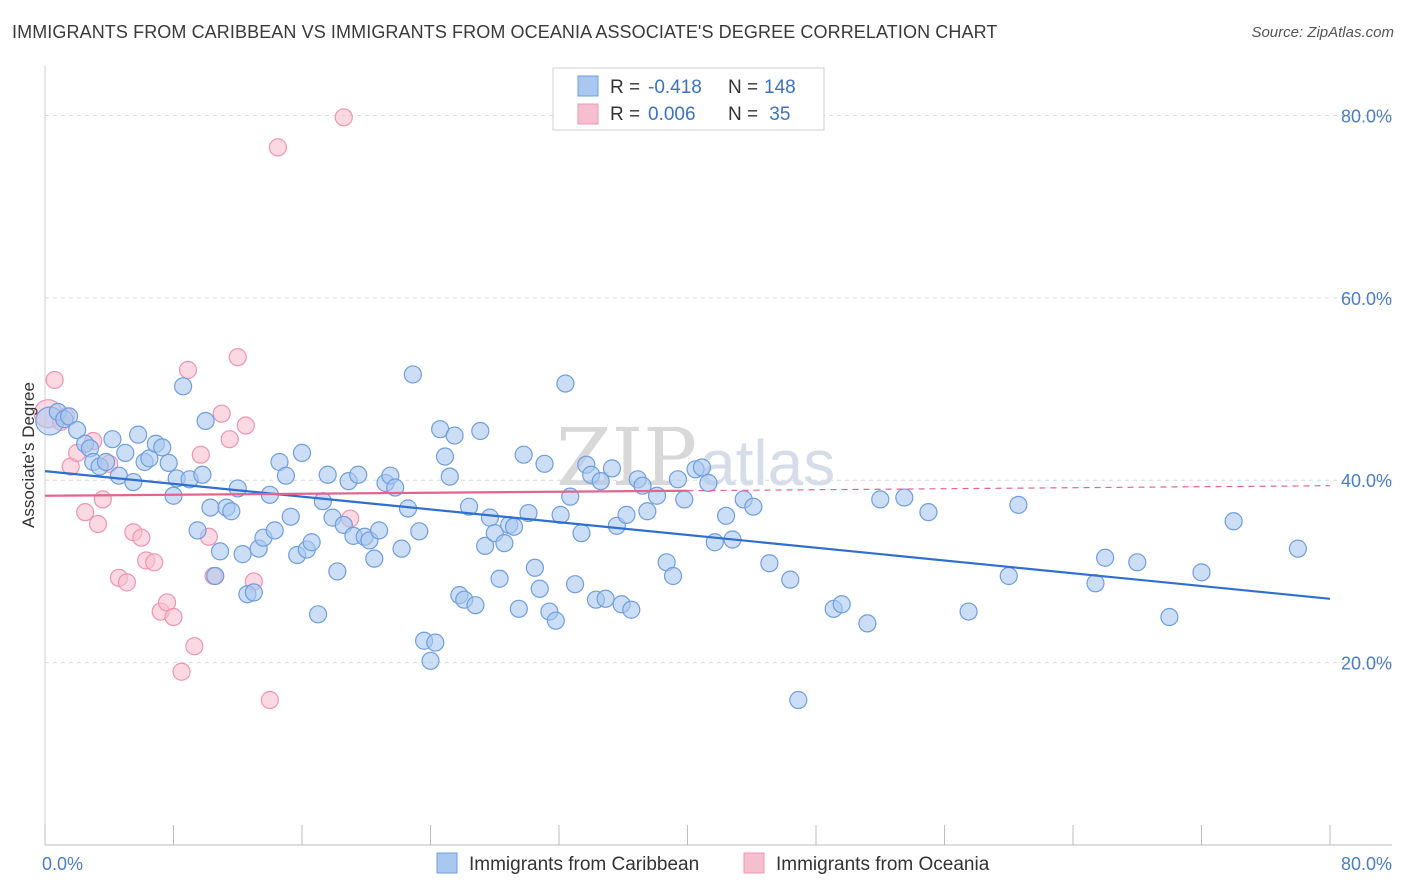 Image resolution: width=1406 pixels, height=892 pixels. I want to click on y-axis-label: Associate's Degree, so click(28, 455).